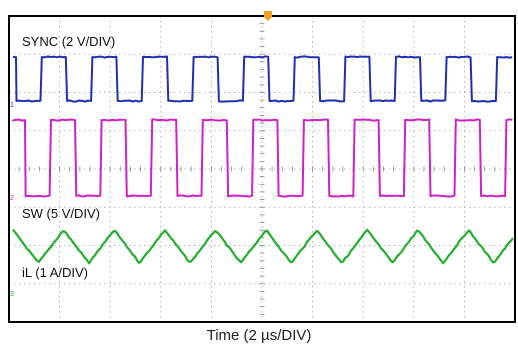 The image size is (518, 351). Describe the element at coordinates (259, 335) in the screenshot. I see `time-axis-label: Time (2 µs/DIV)` at that location.